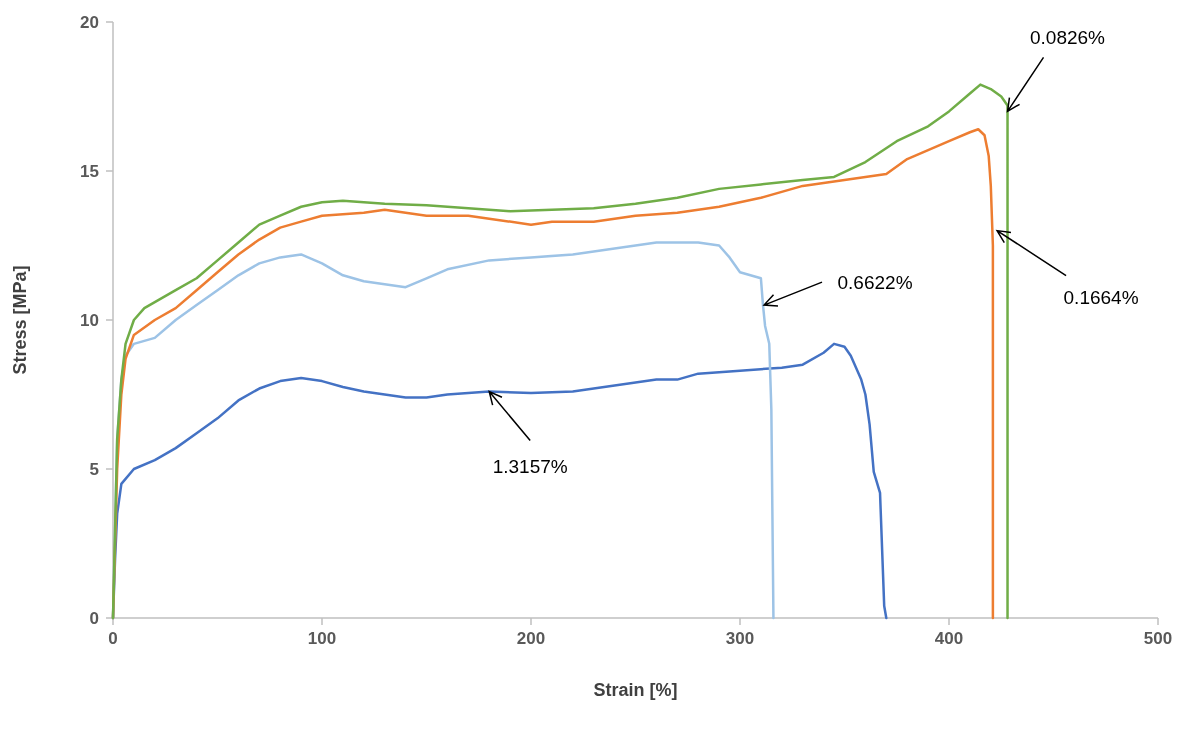 The height and width of the screenshot is (729, 1181). I want to click on y-axis-title: Stress [MPa], so click(20, 320).